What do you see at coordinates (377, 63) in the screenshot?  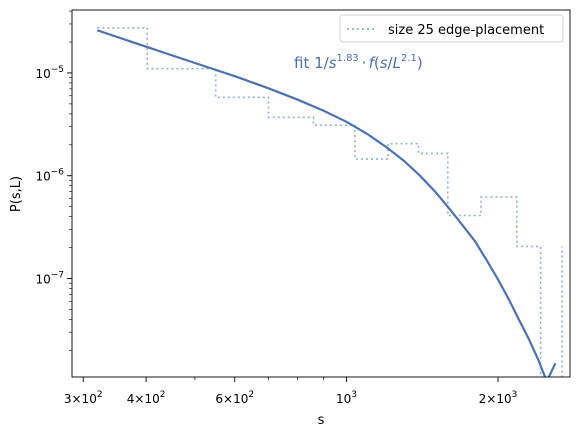 I see `annotation-open-paren: (` at bounding box center [377, 63].